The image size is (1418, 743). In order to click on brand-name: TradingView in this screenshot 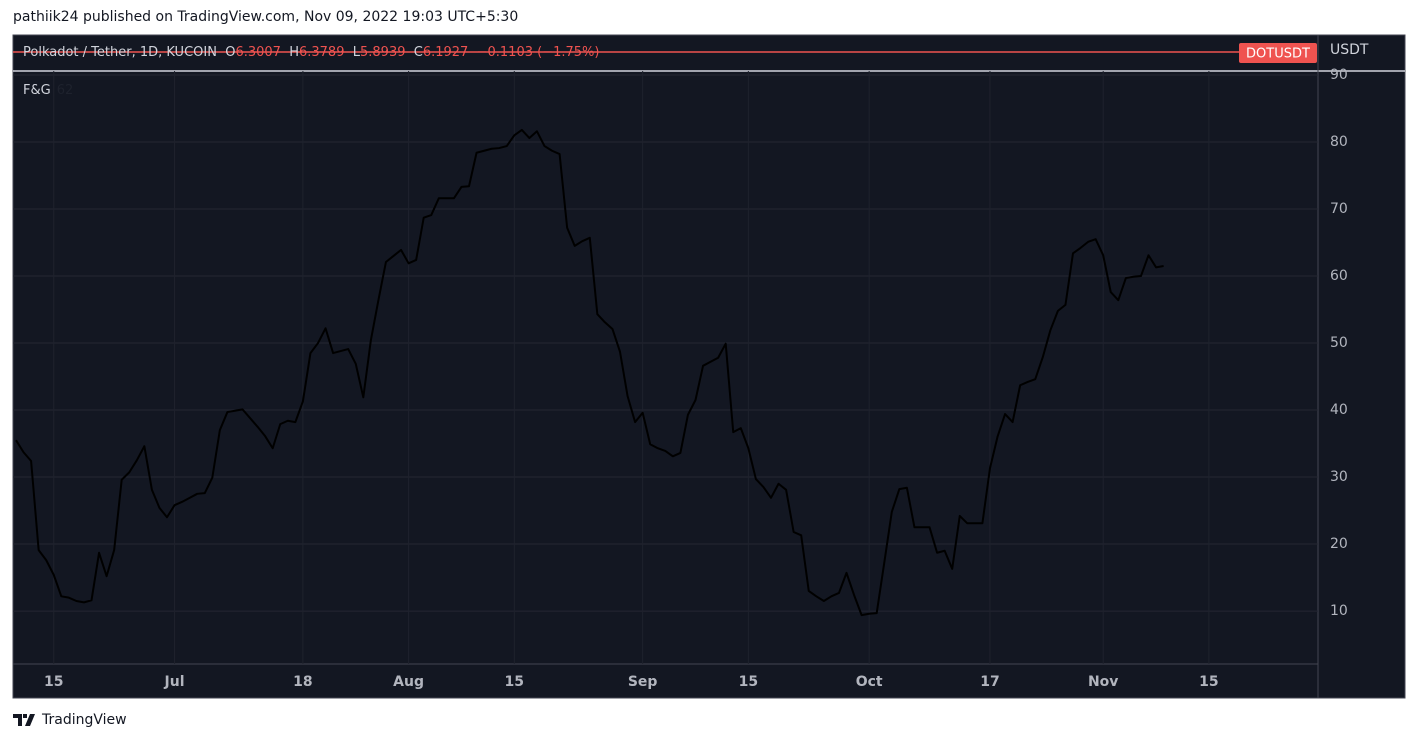, I will do `click(84, 720)`.